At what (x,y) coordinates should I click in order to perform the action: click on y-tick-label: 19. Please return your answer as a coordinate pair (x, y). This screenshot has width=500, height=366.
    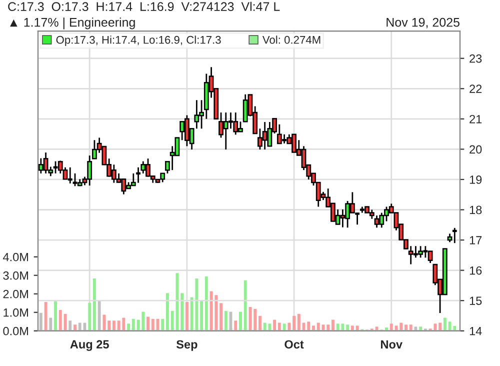
    Looking at the image, I should click on (476, 180).